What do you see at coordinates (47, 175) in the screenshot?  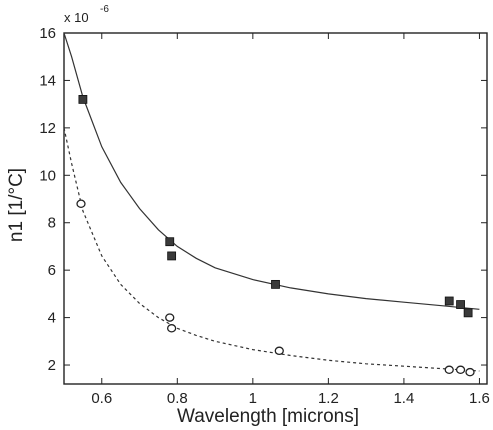 I see `y-tick-label: 10` at bounding box center [47, 175].